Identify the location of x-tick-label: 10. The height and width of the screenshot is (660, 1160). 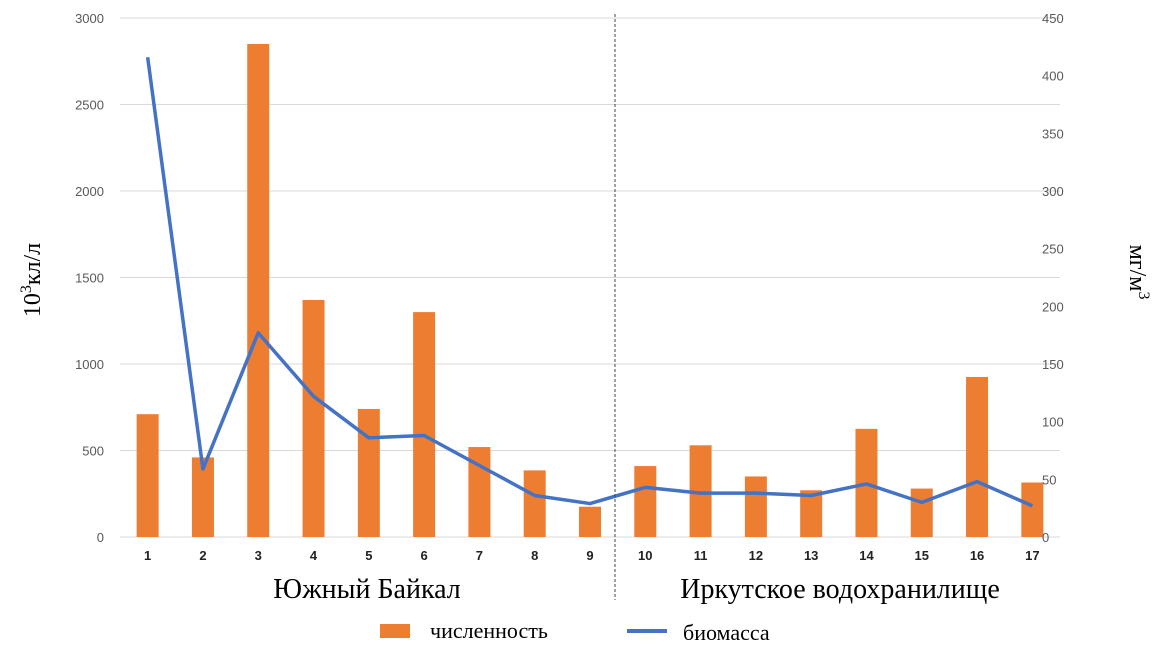
(645, 555).